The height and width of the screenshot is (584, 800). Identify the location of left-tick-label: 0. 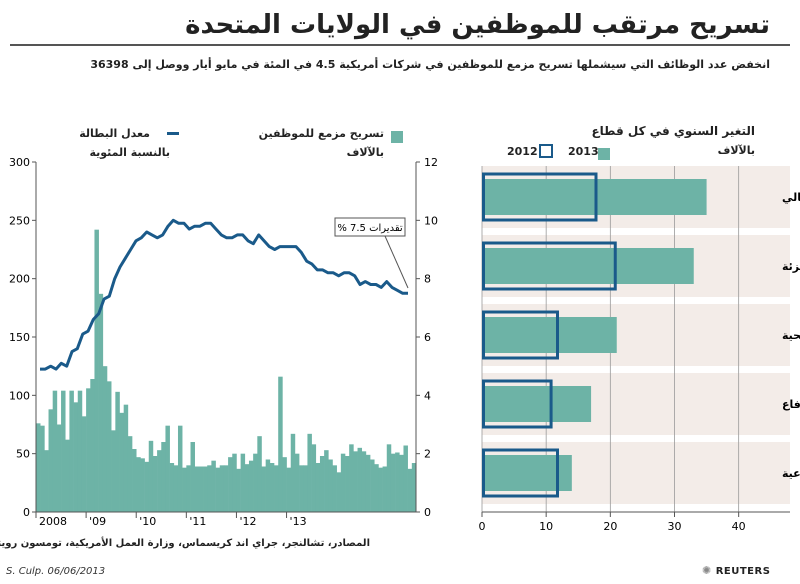
(26, 512).